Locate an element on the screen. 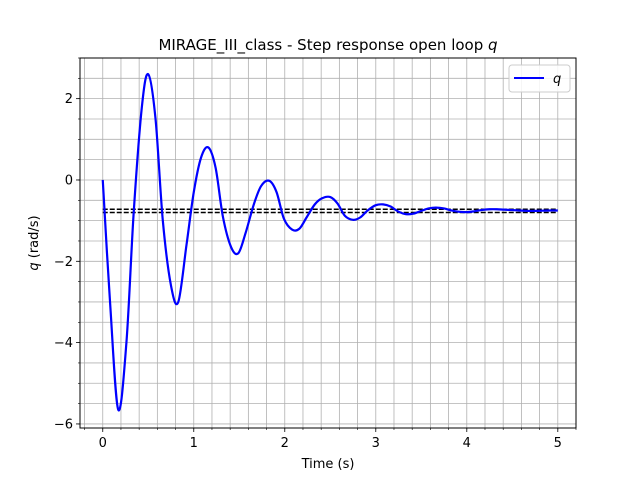 Image resolution: width=640 pixels, height=480 pixels. legend-label: q is located at coordinates (557, 79).